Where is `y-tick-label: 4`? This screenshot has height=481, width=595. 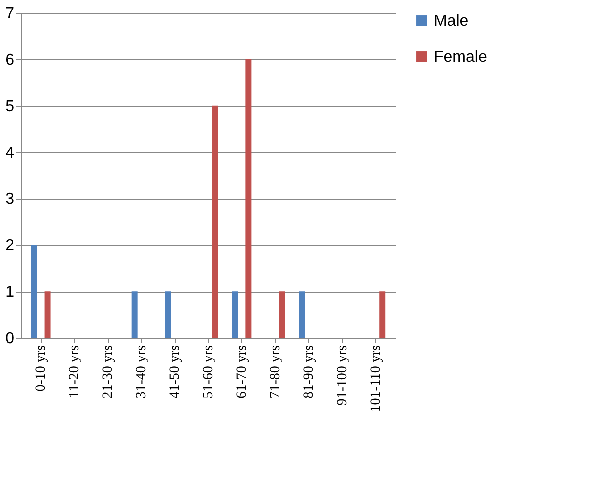
y-tick-label: 4 is located at coordinates (10, 153).